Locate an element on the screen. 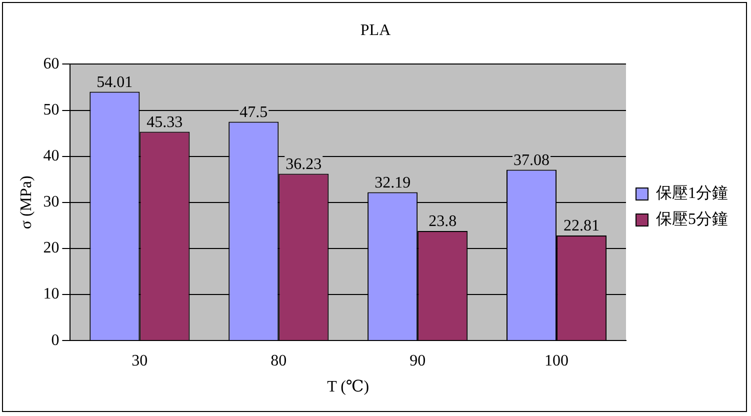 This screenshot has height=416, width=751. data-label: 45.33 is located at coordinates (164, 122).